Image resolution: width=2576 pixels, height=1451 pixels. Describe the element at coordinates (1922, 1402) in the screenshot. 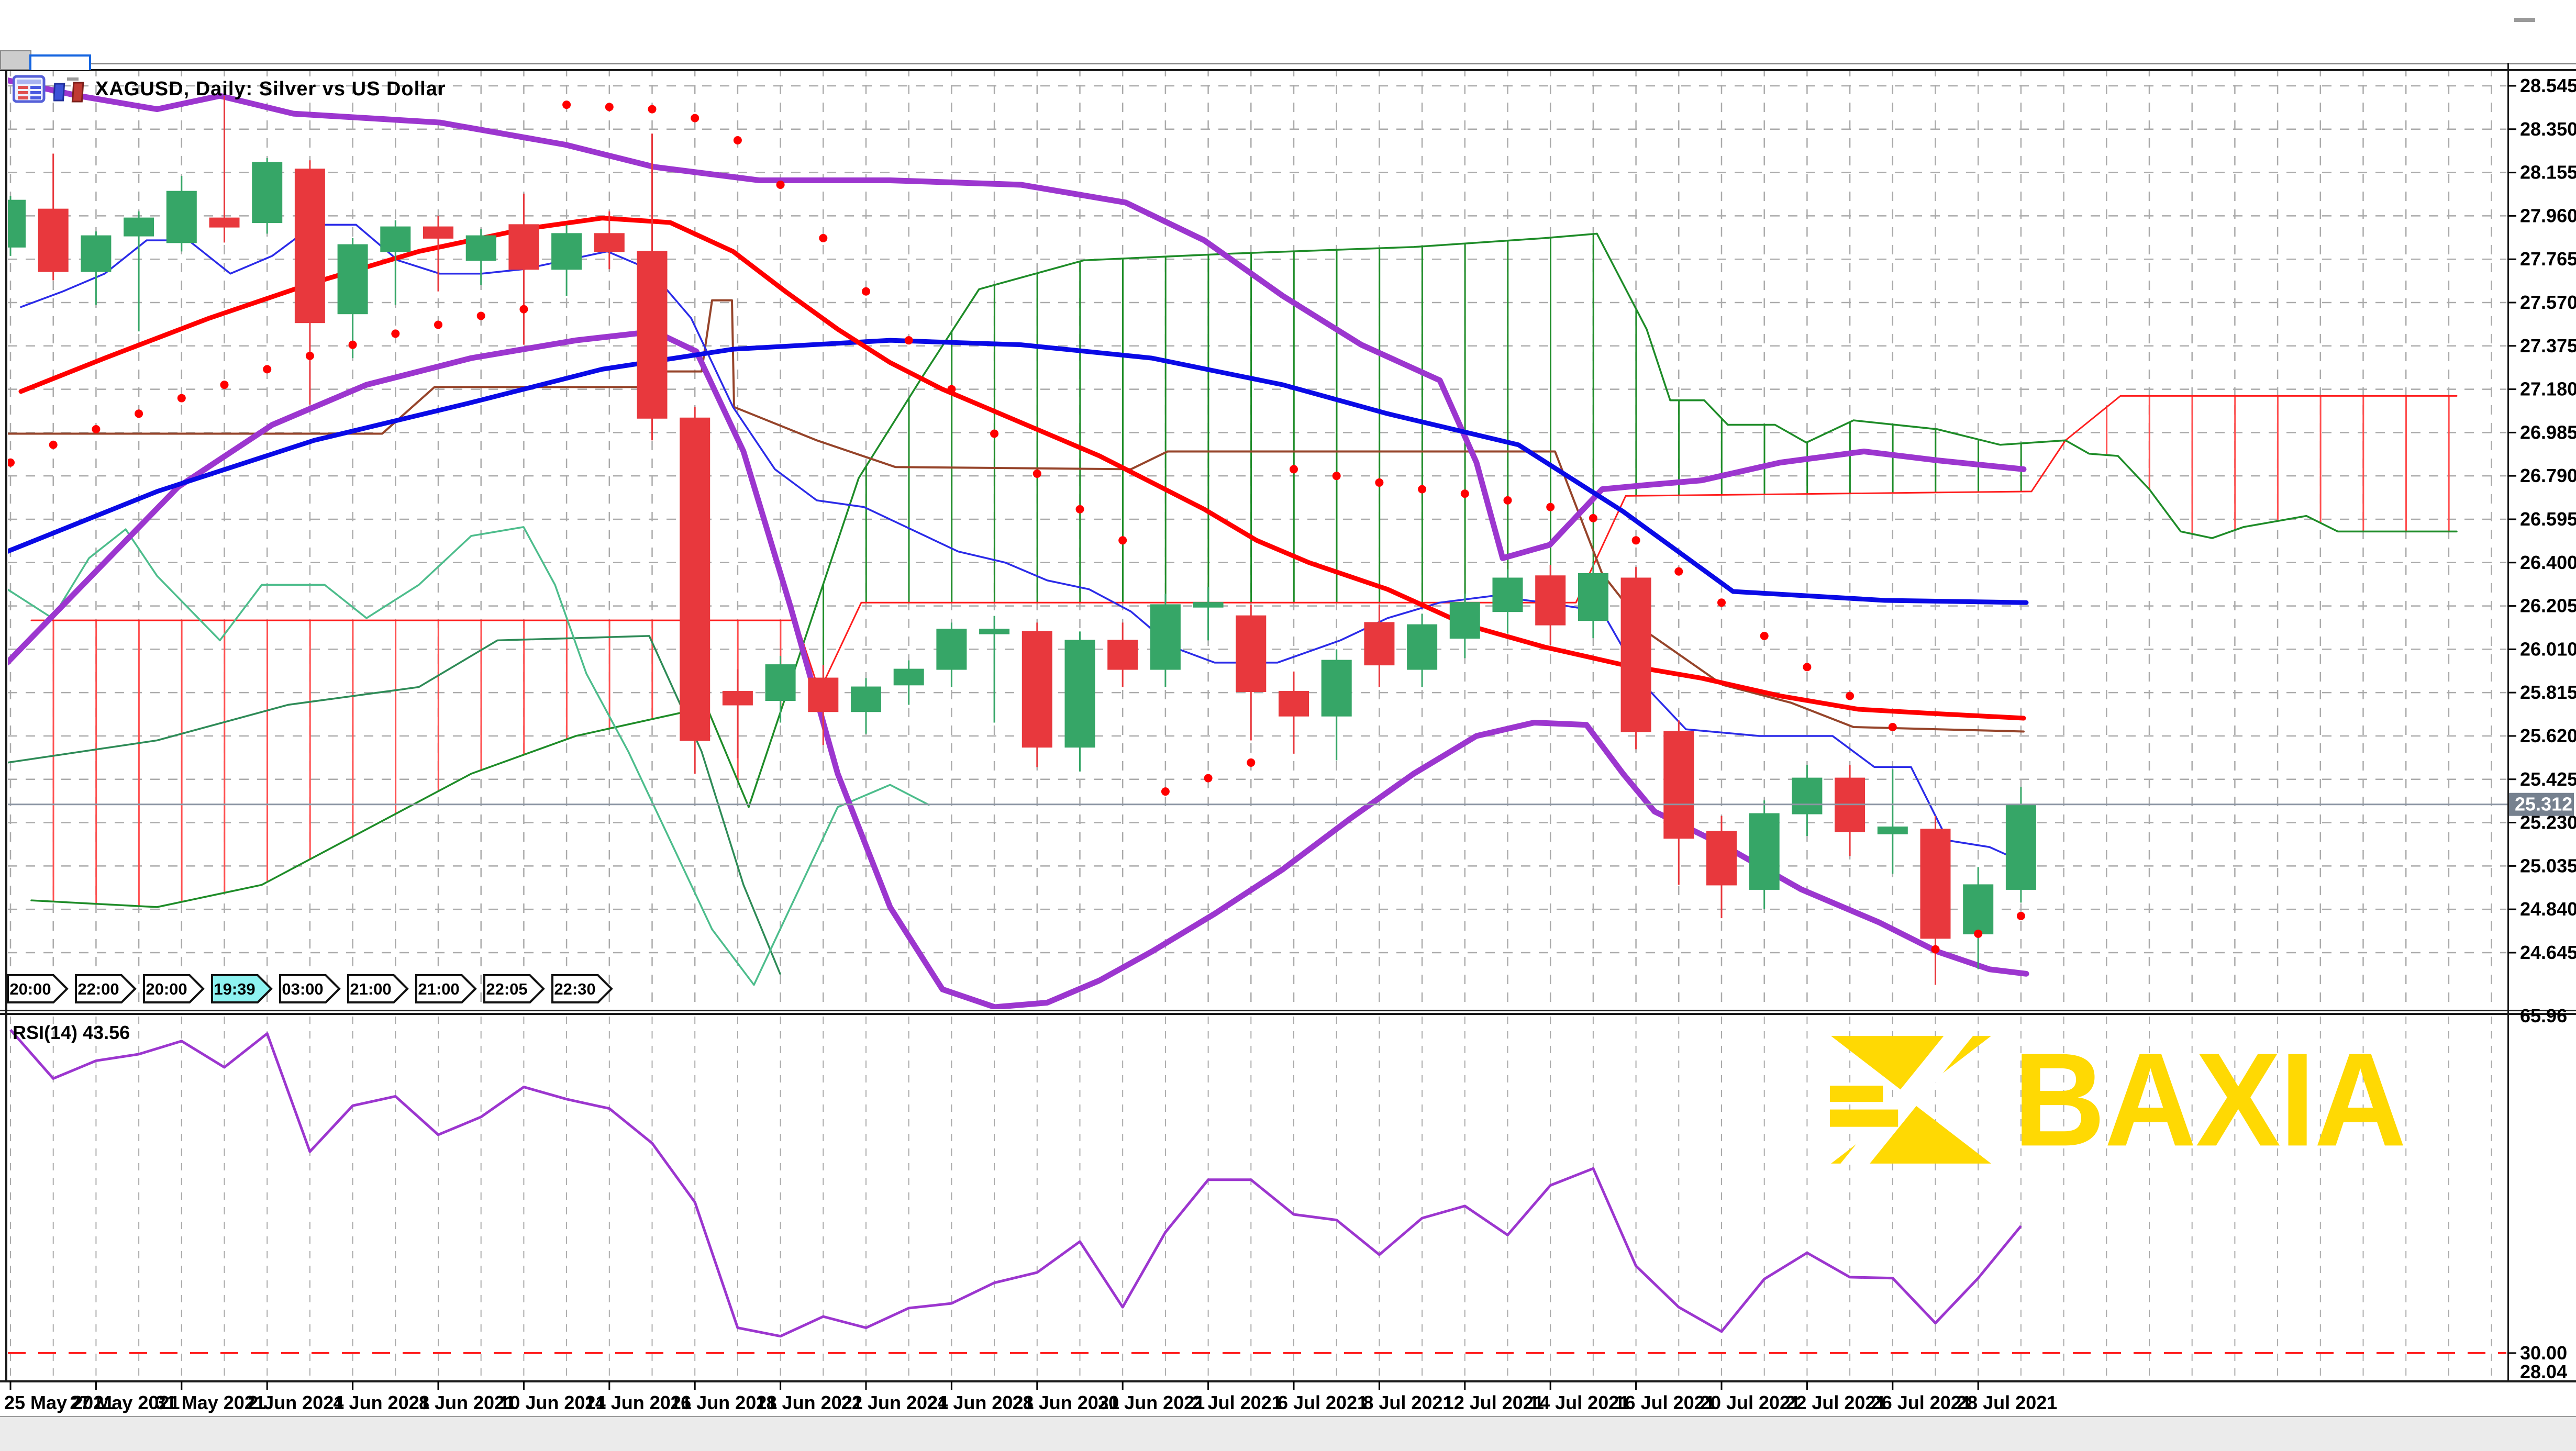

I see `date-axis-label: 26 Jul 2021` at that location.